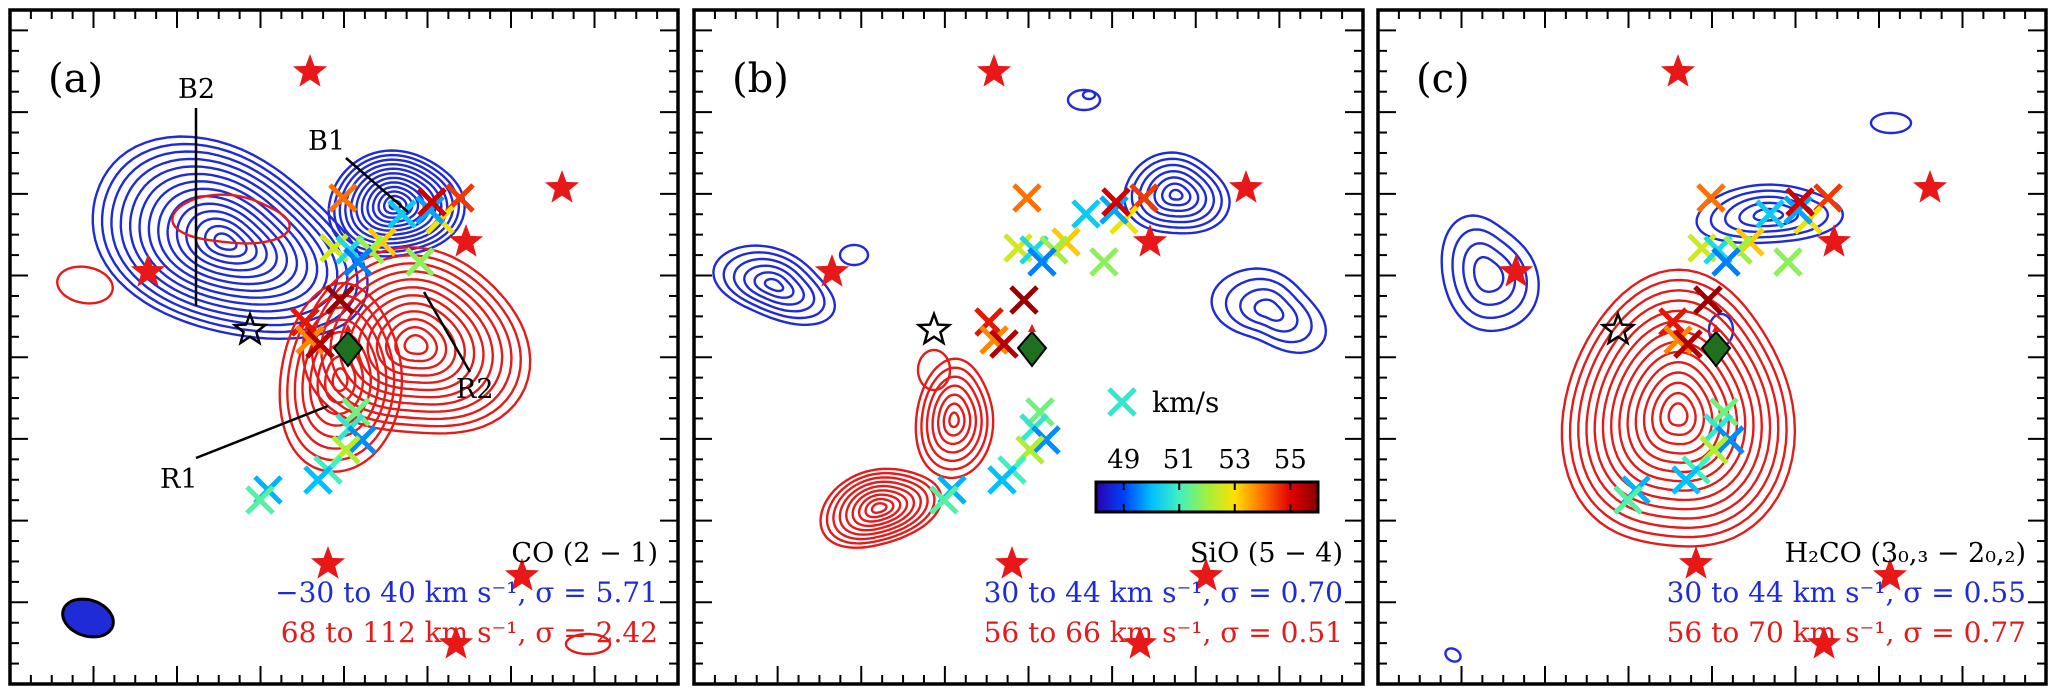 The height and width of the screenshot is (694, 2056). I want to click on blue-velocity-range: 30 to 44 km s⁻¹, σ = 0.70, so click(1163, 592).